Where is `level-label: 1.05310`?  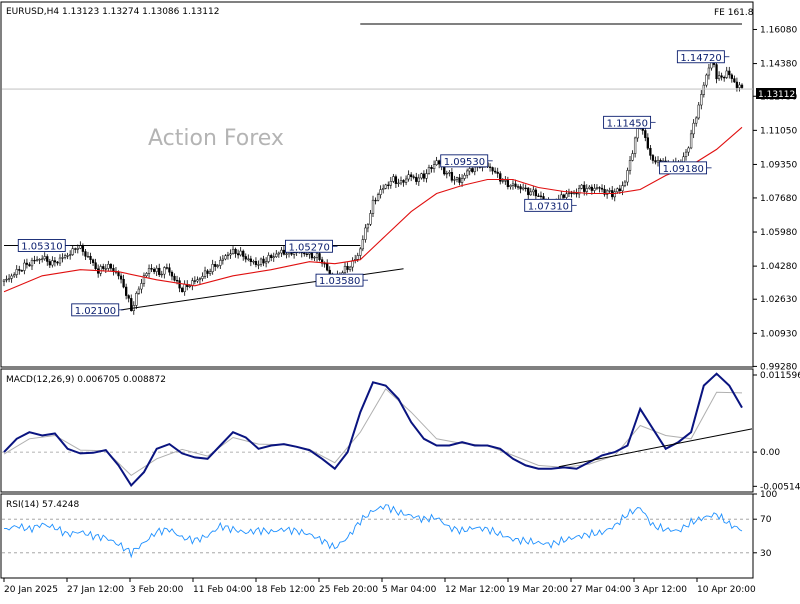 level-label: 1.05310 is located at coordinates (41, 246).